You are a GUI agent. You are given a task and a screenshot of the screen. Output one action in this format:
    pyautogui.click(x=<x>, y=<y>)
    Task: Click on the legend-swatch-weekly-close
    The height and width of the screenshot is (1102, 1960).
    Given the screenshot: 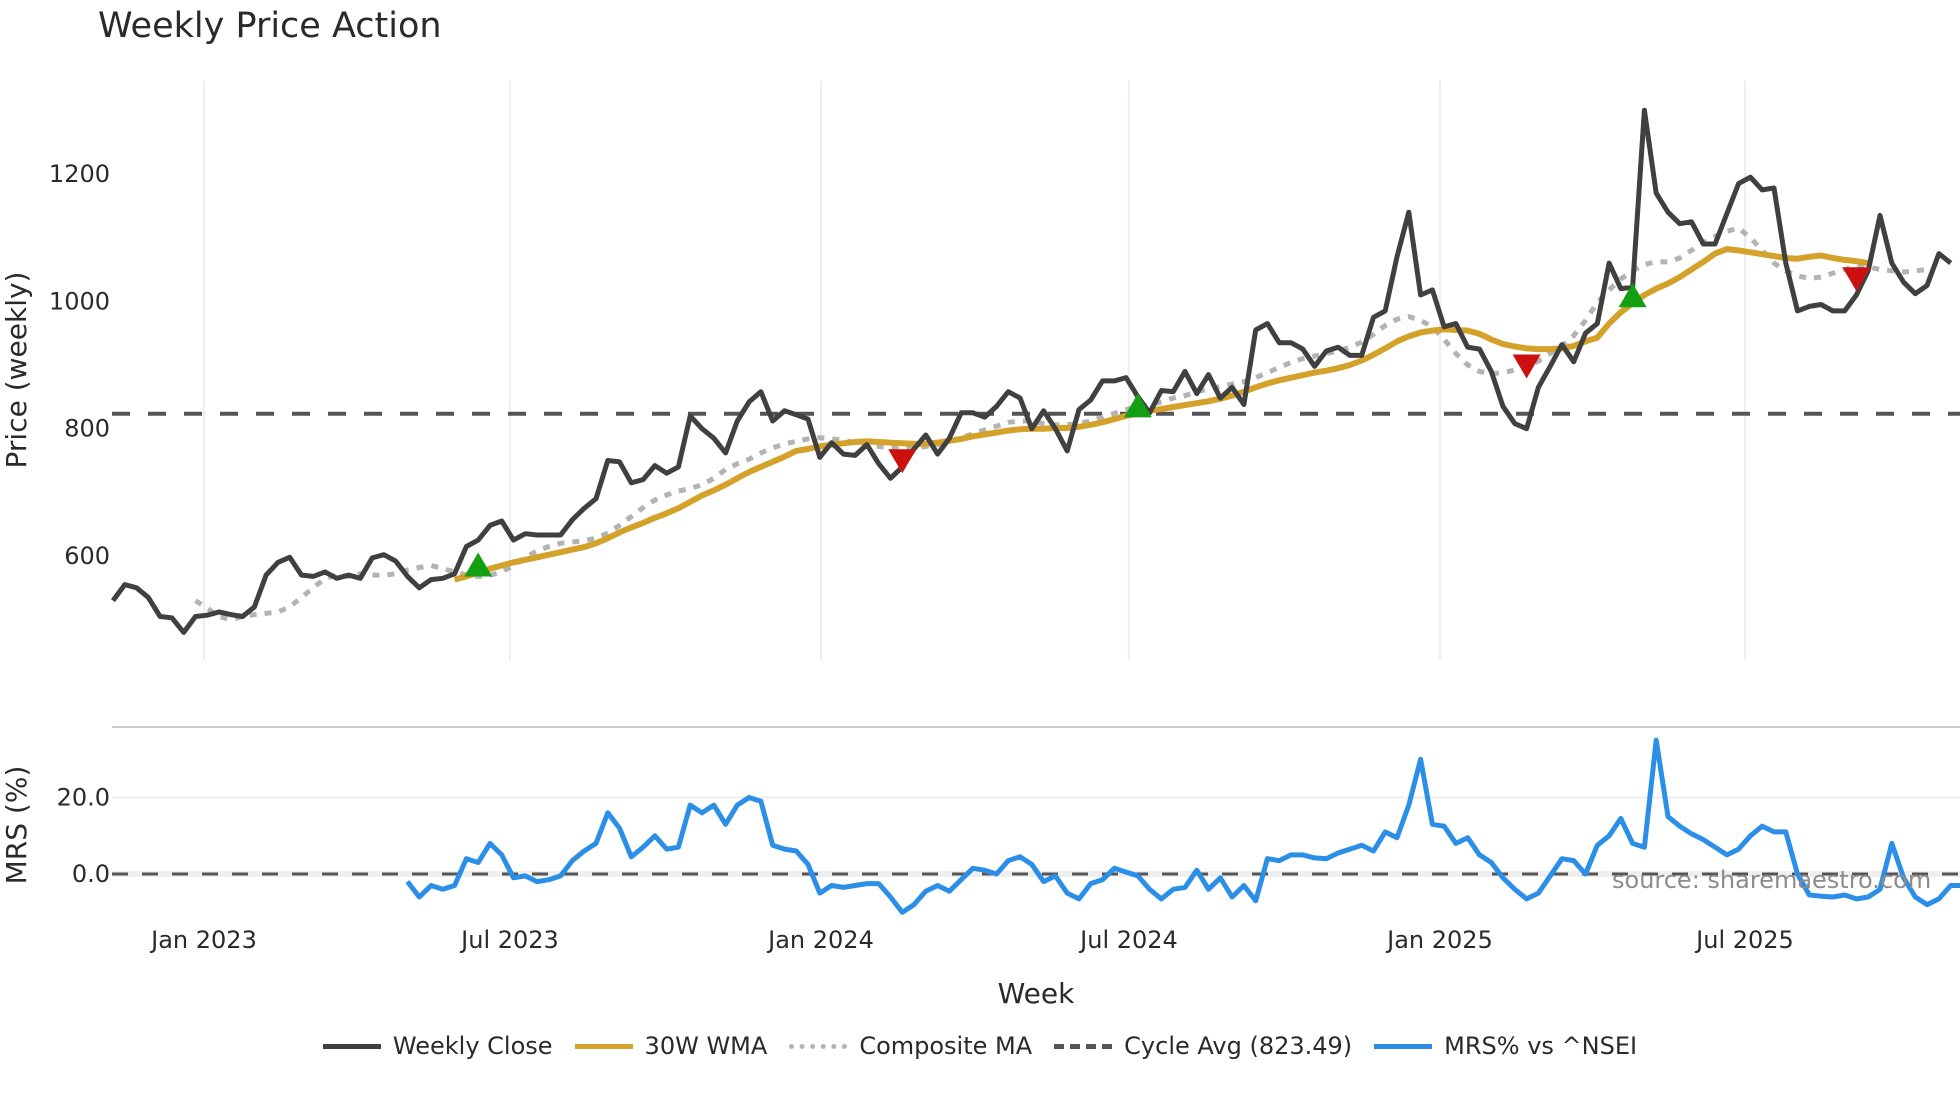 What is the action you would take?
    pyautogui.click(x=351, y=1046)
    